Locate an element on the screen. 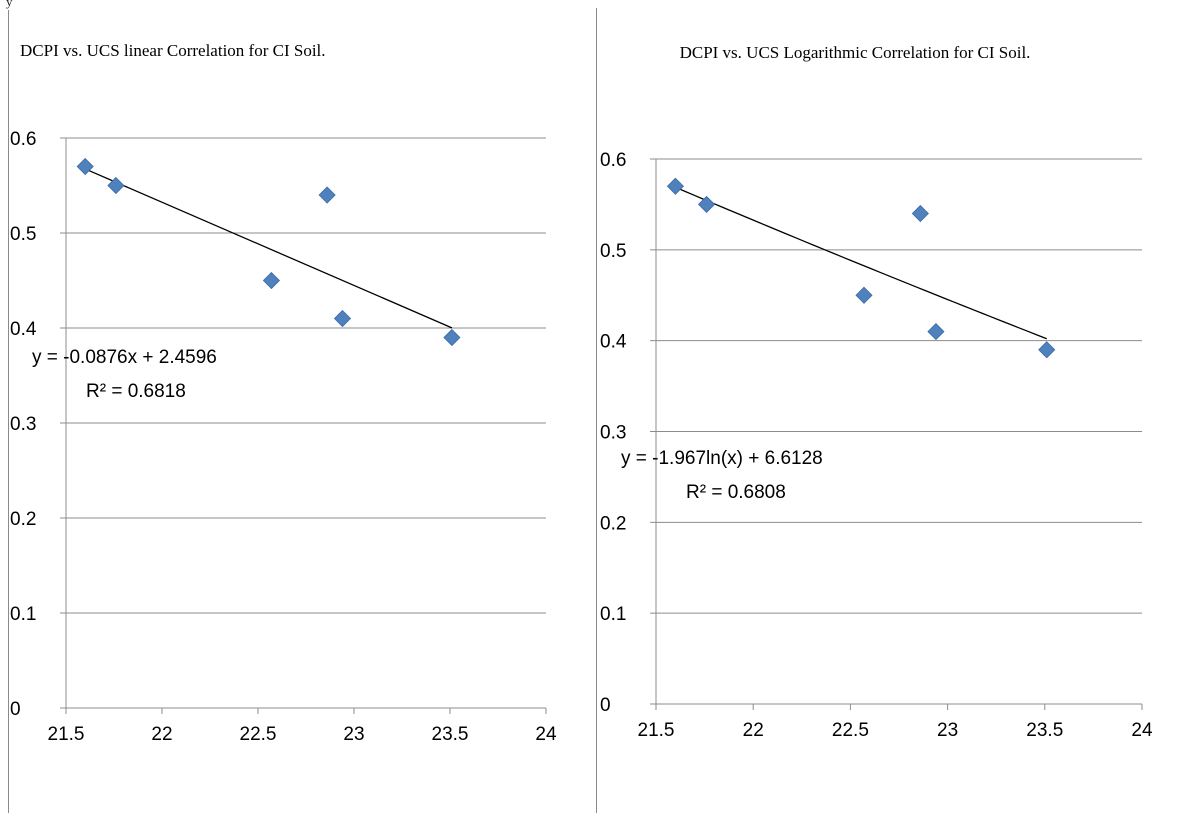 Image resolution: width=1198 pixels, height=813 pixels. trendline-equation: y = -0.0876x + 2.4596 is located at coordinates (124, 357).